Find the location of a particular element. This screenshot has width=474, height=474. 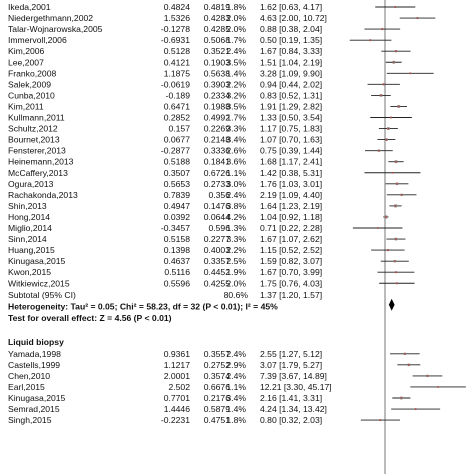

weight-value: 2.6% is located at coordinates (236, 151).